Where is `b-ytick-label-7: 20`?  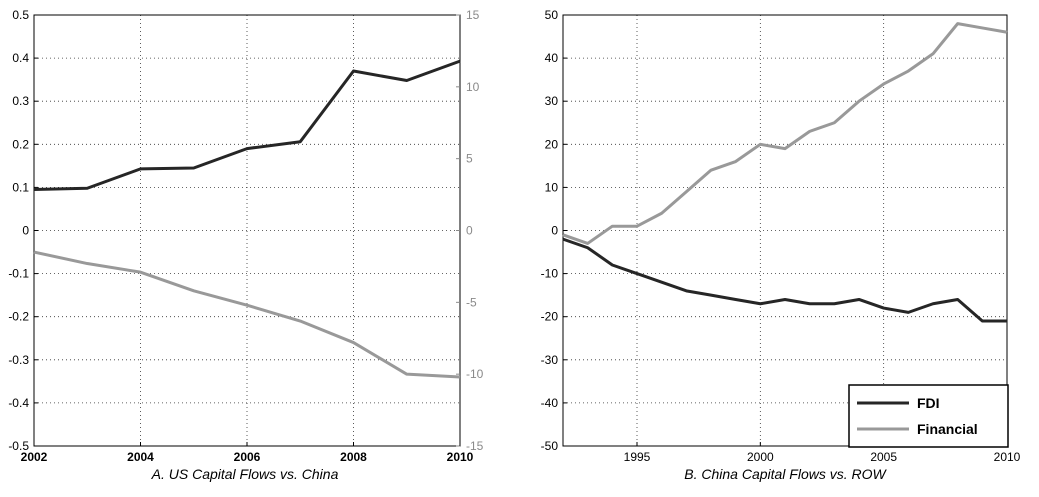
b-ytick-label-7: 20 is located at coordinates (552, 144).